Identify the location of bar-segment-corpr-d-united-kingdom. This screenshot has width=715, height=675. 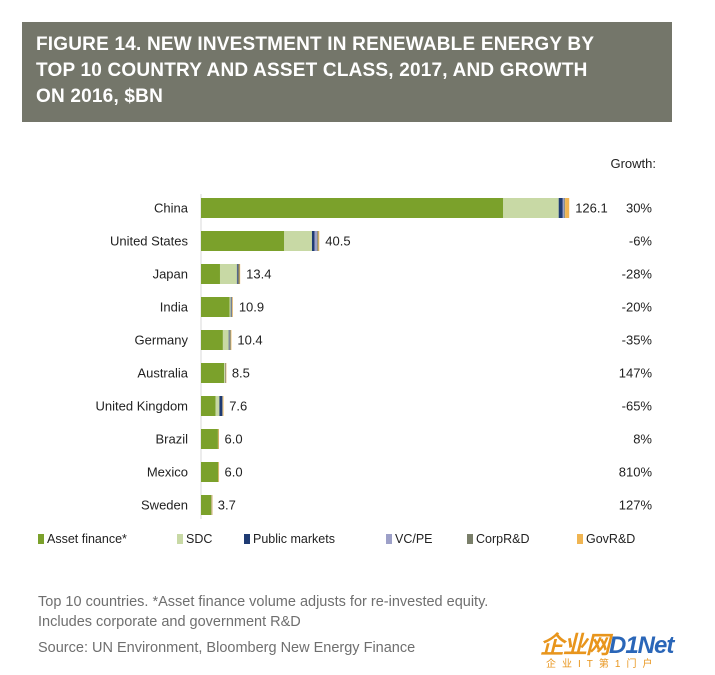
(222, 406).